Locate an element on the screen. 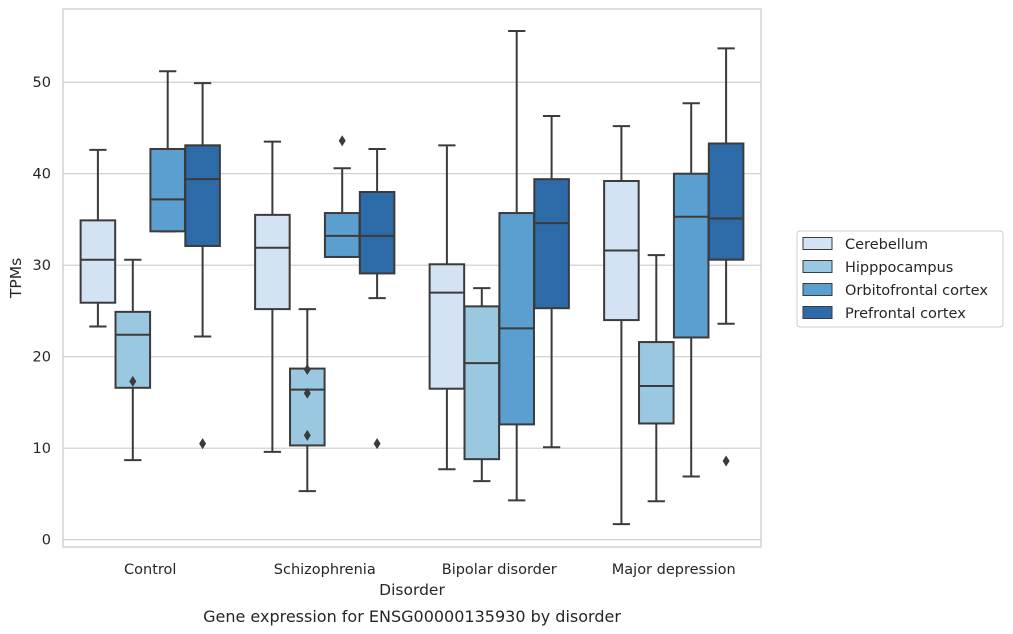 Image resolution: width=1013 pixels, height=634 pixels. y-tick-label: 30 is located at coordinates (42, 266).